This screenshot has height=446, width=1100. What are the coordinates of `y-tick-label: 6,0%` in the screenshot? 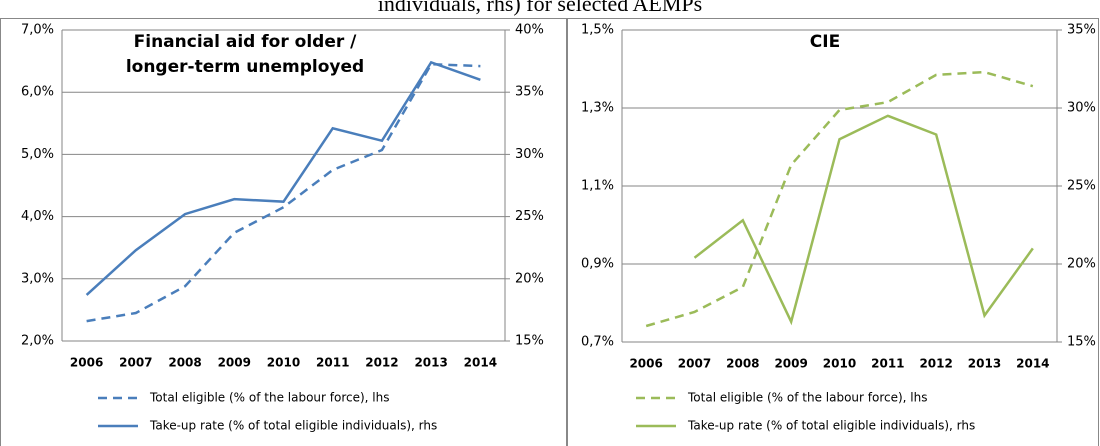 It's located at (37, 92).